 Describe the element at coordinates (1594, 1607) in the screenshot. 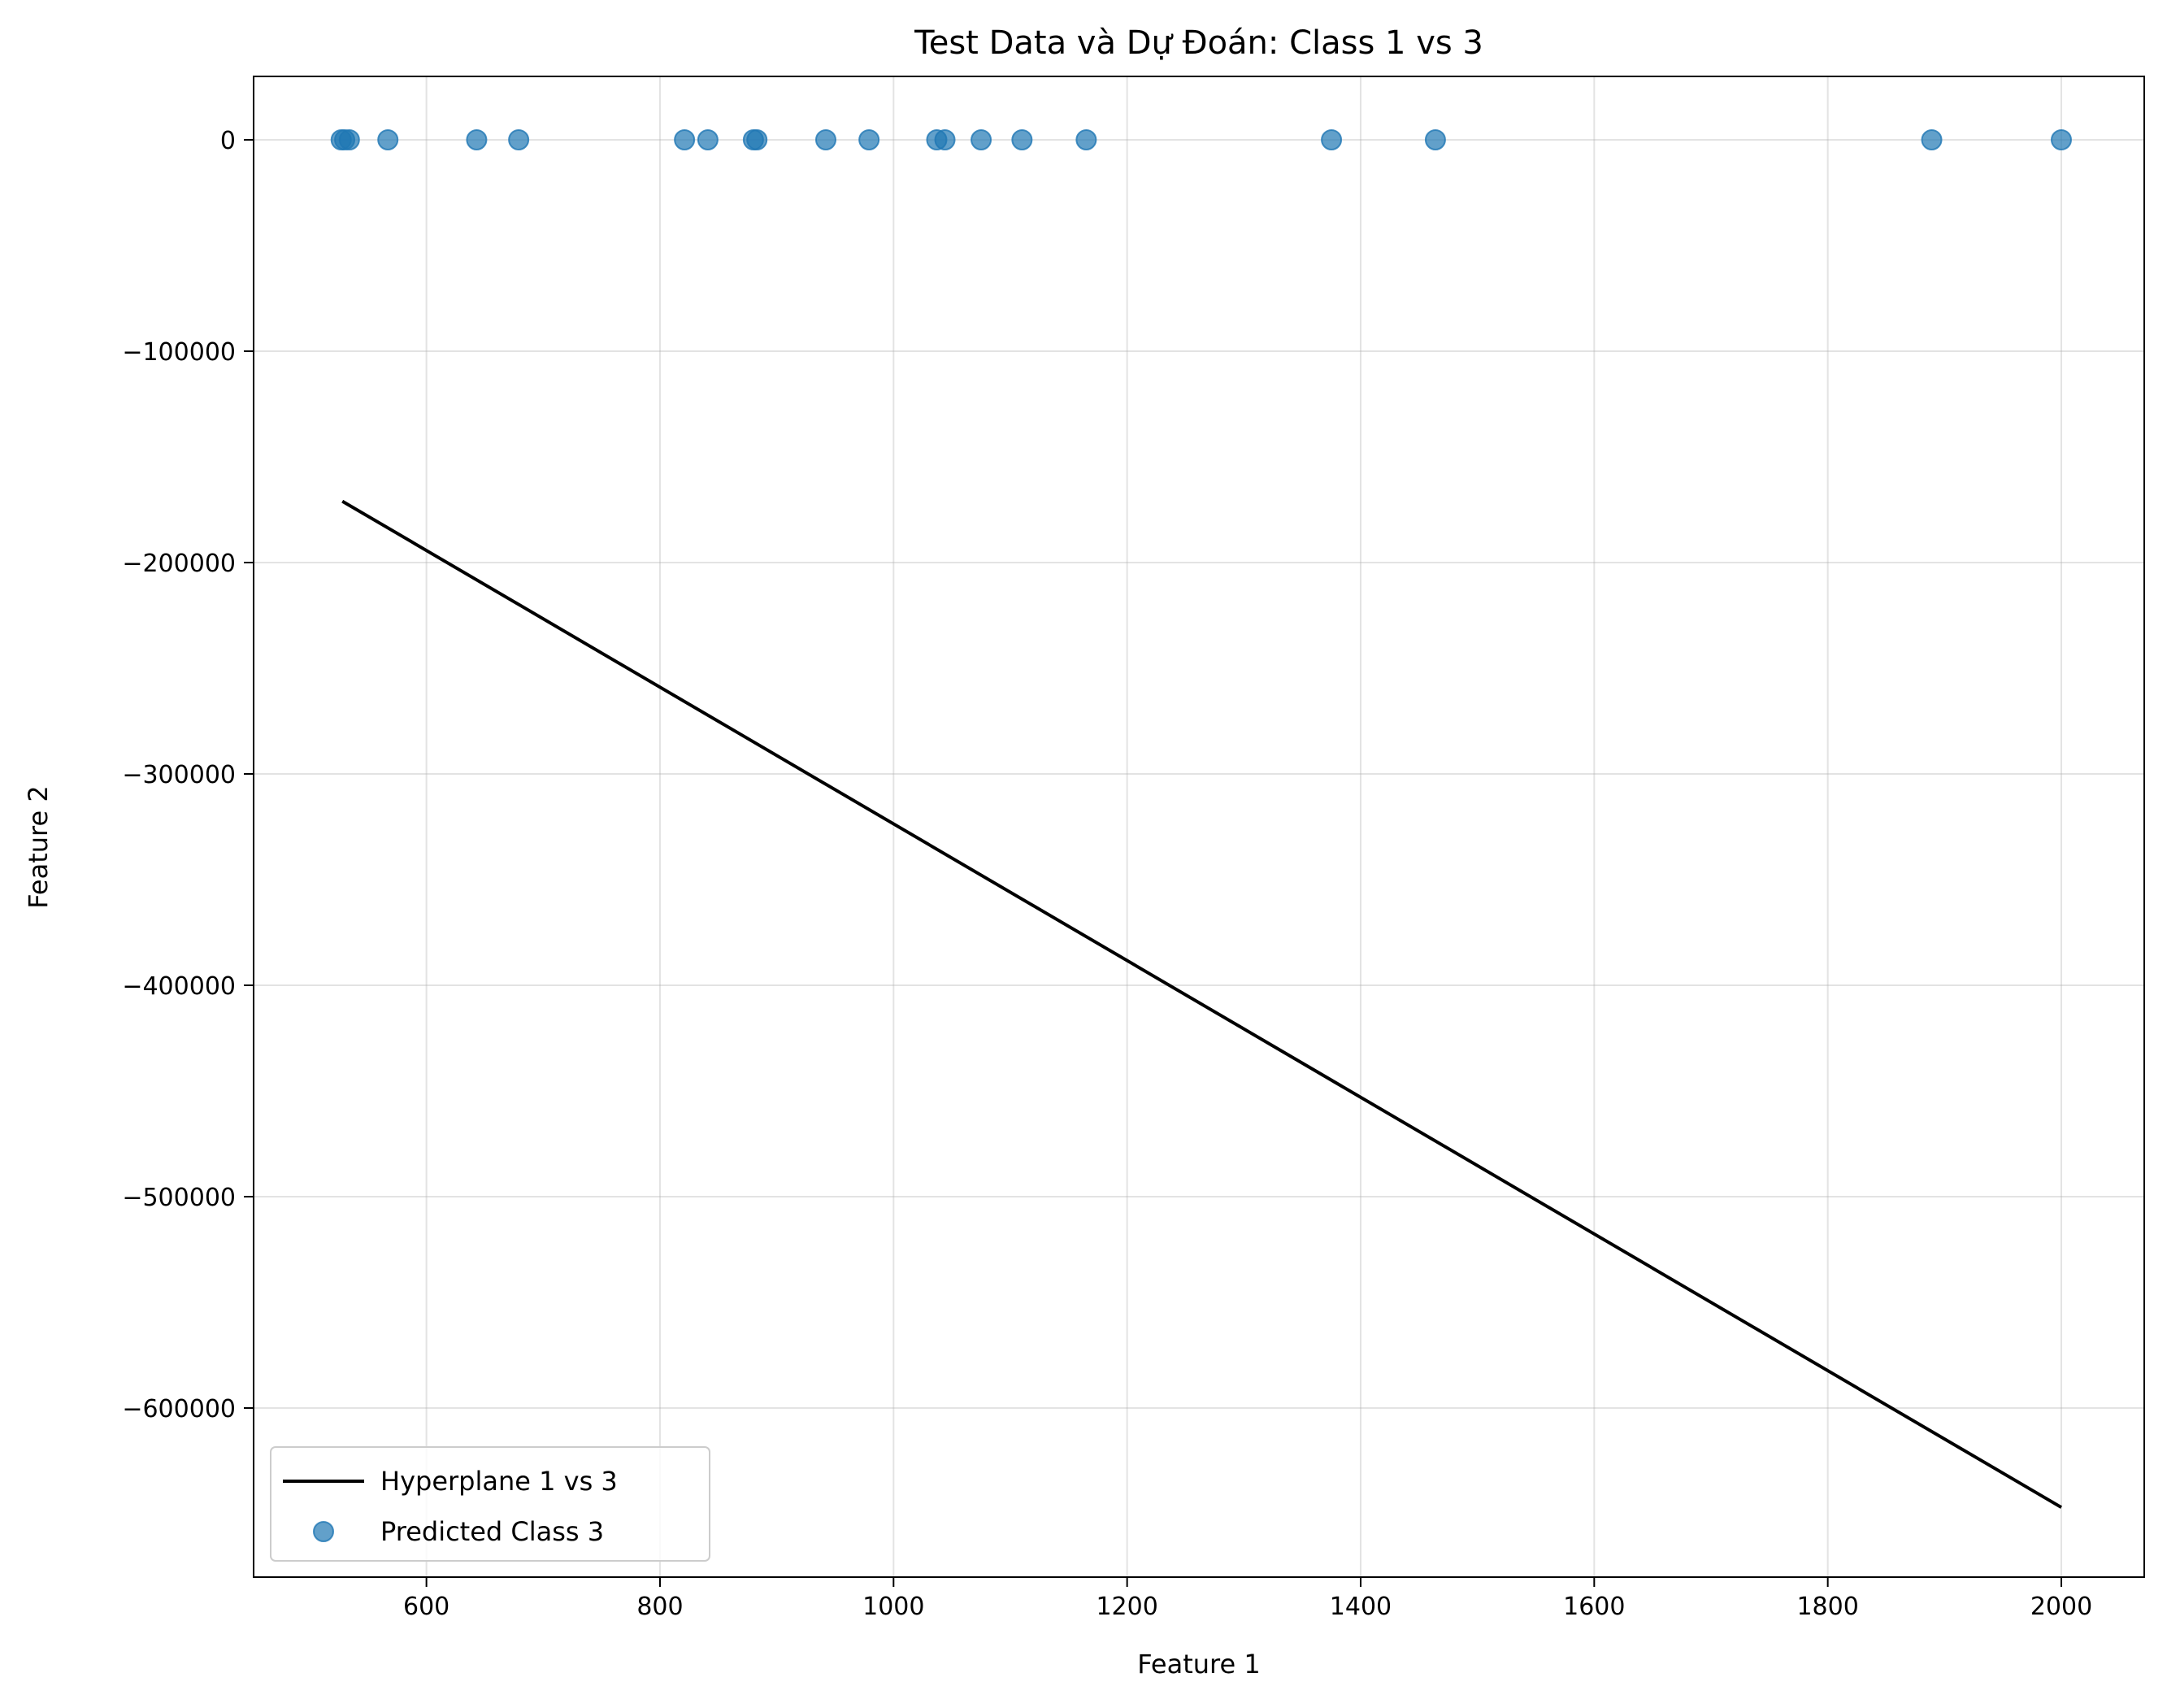

I see `x-tick-label: 1600` at that location.